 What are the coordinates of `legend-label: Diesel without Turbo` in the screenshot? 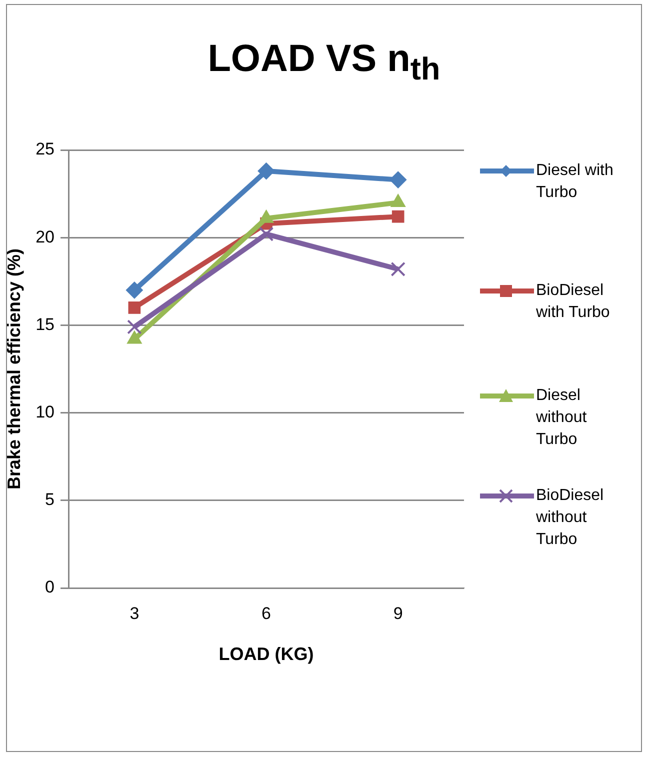 It's located at (562, 418).